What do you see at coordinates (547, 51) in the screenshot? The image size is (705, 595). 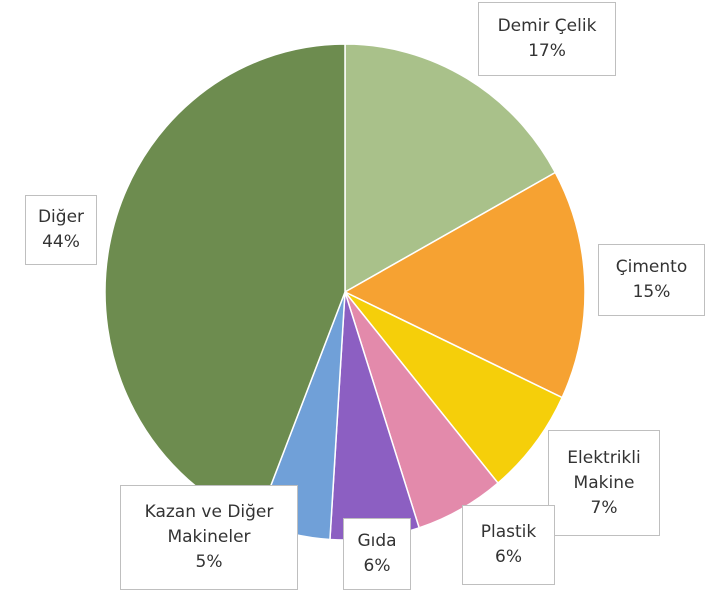 I see `value-label: 17%` at bounding box center [547, 51].